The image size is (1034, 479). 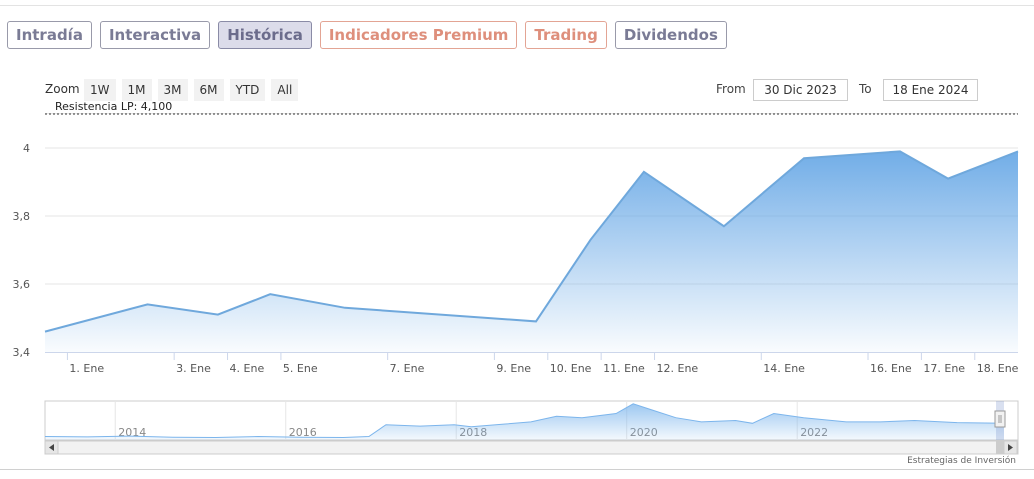 I want to click on arrow-right-icon, so click(x=1010, y=447).